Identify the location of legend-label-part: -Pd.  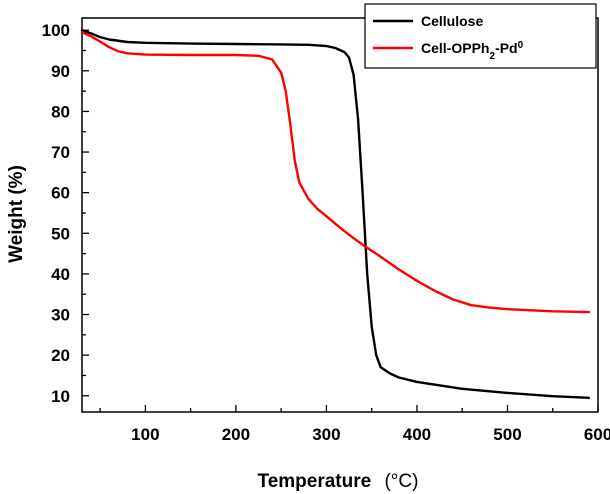
(506, 48).